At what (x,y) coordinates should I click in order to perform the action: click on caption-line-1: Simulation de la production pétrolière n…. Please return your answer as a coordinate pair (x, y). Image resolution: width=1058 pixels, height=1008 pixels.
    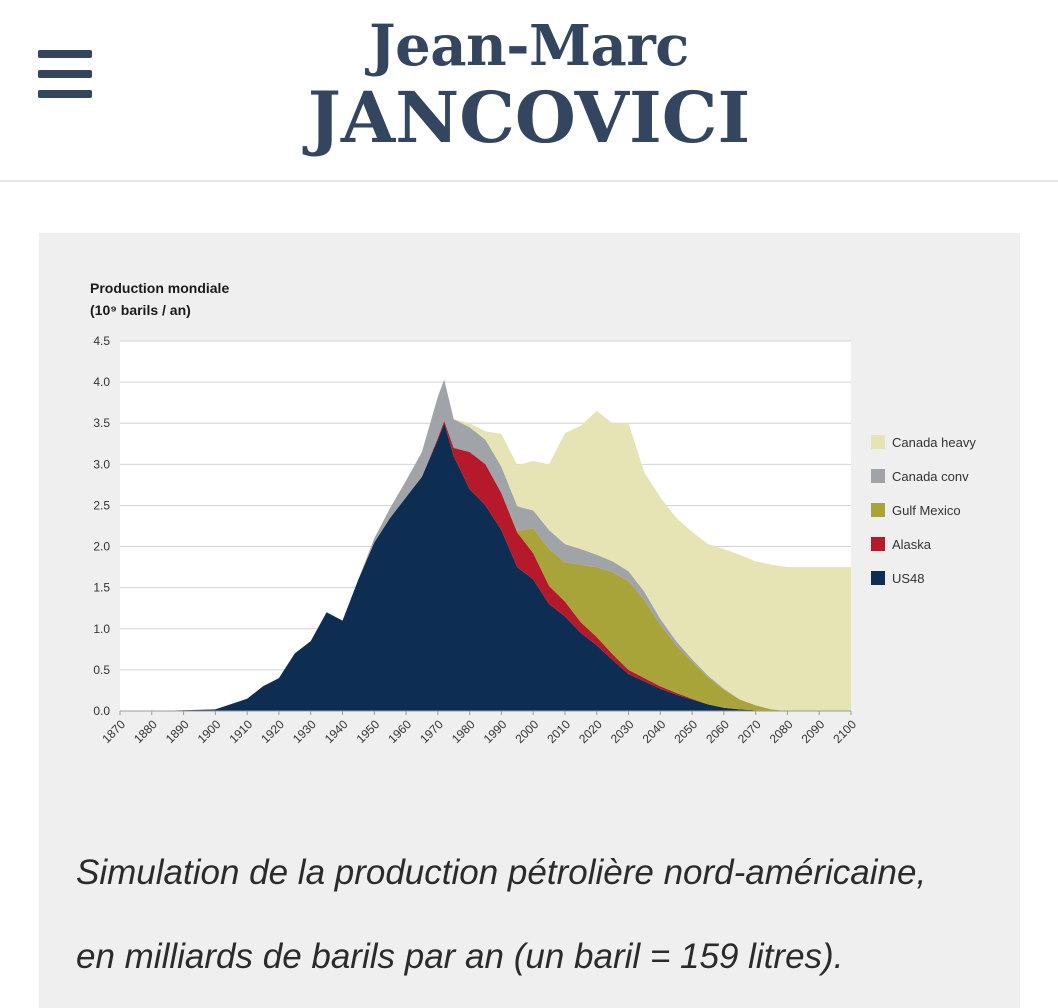
    Looking at the image, I should click on (501, 872).